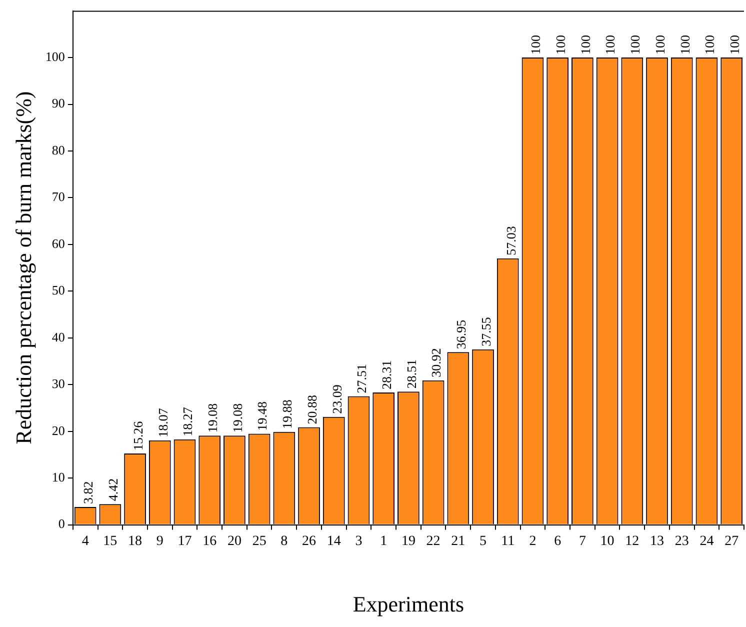 This screenshot has height=627, width=746. Describe the element at coordinates (58, 150) in the screenshot. I see `y-tick-label: 80` at that location.